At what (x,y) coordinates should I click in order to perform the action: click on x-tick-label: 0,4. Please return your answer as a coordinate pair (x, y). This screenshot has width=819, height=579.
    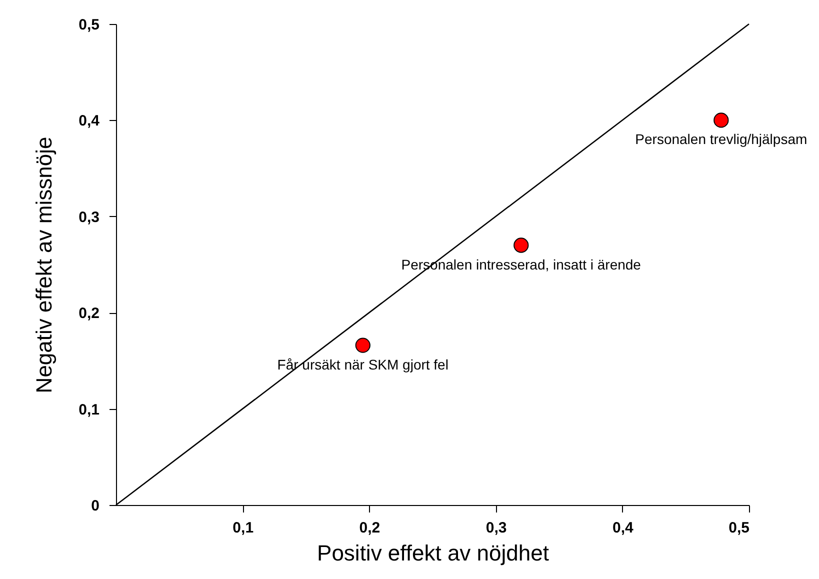
    Looking at the image, I should click on (623, 528).